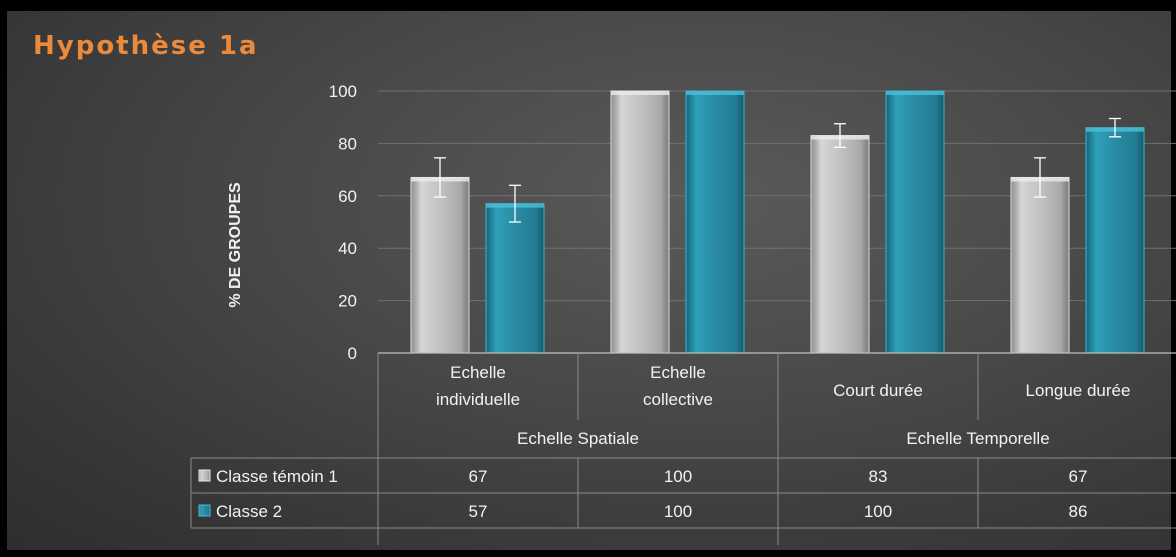 The image size is (1176, 557). I want to click on chart-title: Hypothèse 1a, so click(146, 46).